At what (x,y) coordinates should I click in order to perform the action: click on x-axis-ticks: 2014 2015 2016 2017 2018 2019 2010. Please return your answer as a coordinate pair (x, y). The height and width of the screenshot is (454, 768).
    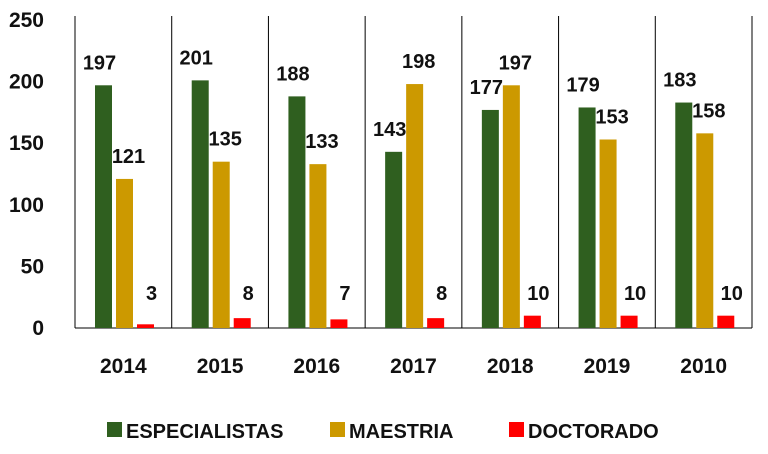
    Looking at the image, I should click on (413, 366).